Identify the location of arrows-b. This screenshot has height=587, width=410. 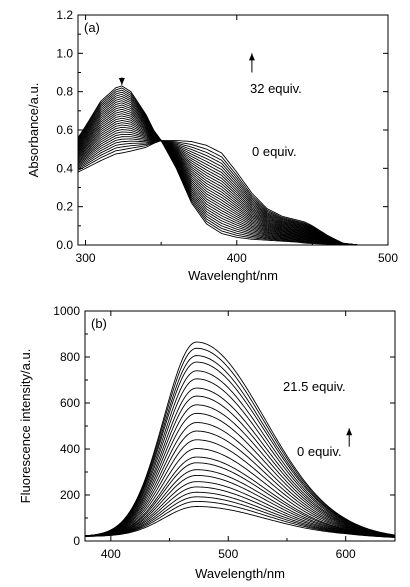
(349, 437).